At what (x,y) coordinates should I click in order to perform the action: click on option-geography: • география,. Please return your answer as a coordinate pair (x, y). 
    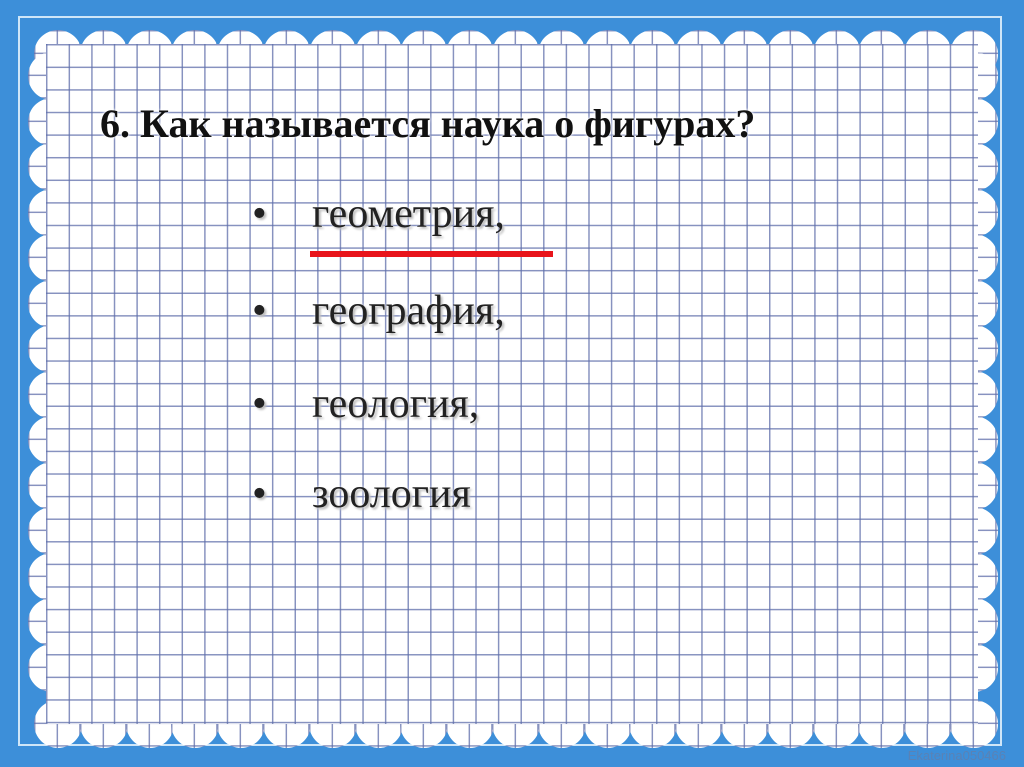
    Looking at the image, I should click on (378, 311).